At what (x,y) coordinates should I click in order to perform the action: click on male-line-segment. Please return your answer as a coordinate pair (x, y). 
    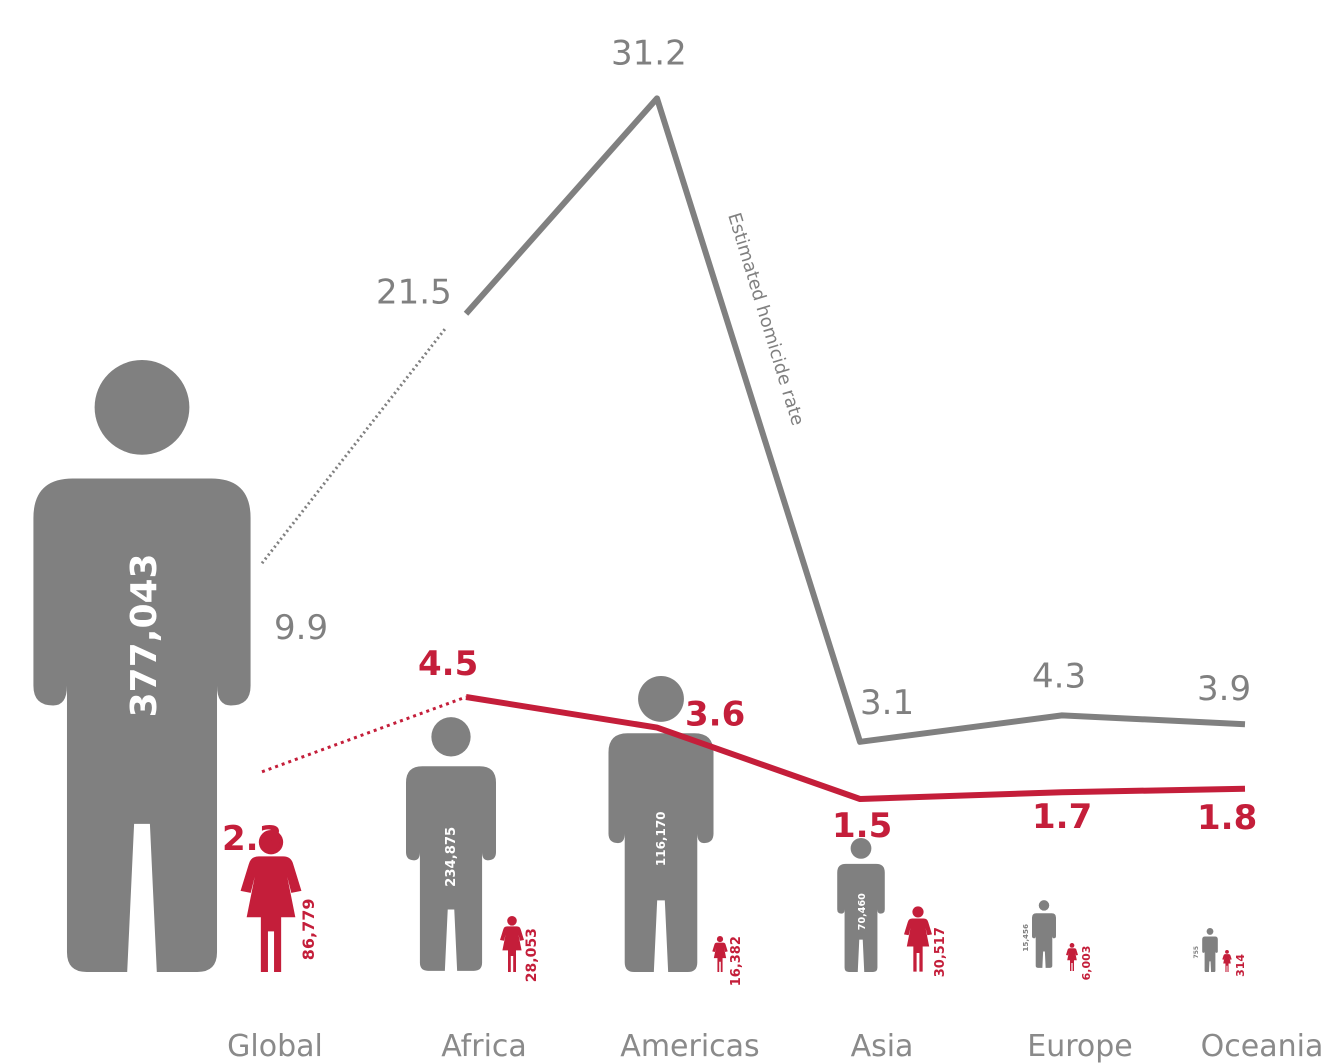
    Looking at the image, I should click on (354, 445).